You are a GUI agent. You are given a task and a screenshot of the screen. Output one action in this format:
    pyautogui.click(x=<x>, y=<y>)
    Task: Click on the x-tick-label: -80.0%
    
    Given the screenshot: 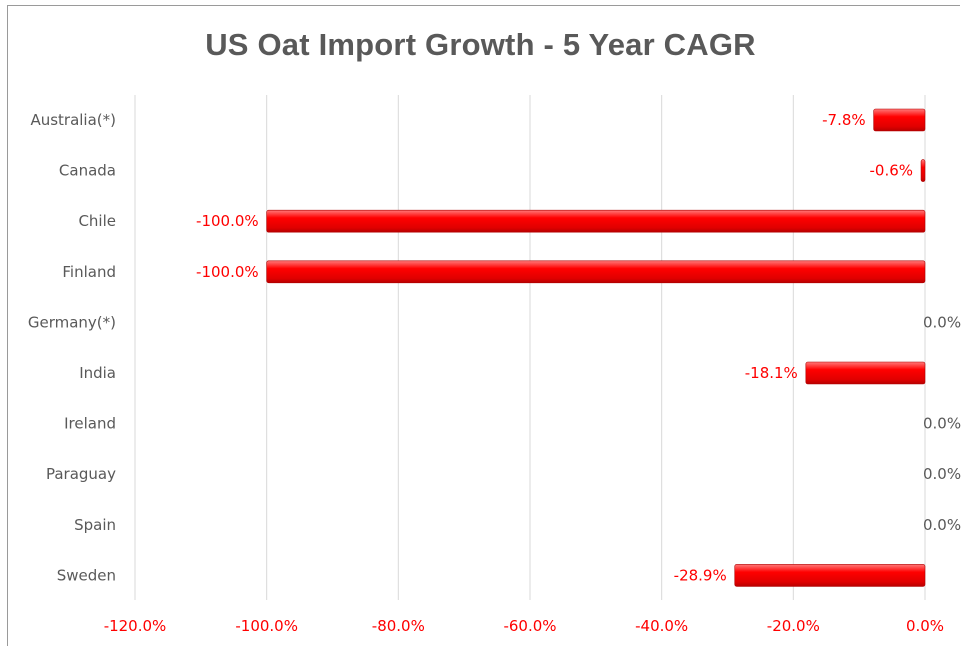 What is the action you would take?
    pyautogui.click(x=398, y=626)
    